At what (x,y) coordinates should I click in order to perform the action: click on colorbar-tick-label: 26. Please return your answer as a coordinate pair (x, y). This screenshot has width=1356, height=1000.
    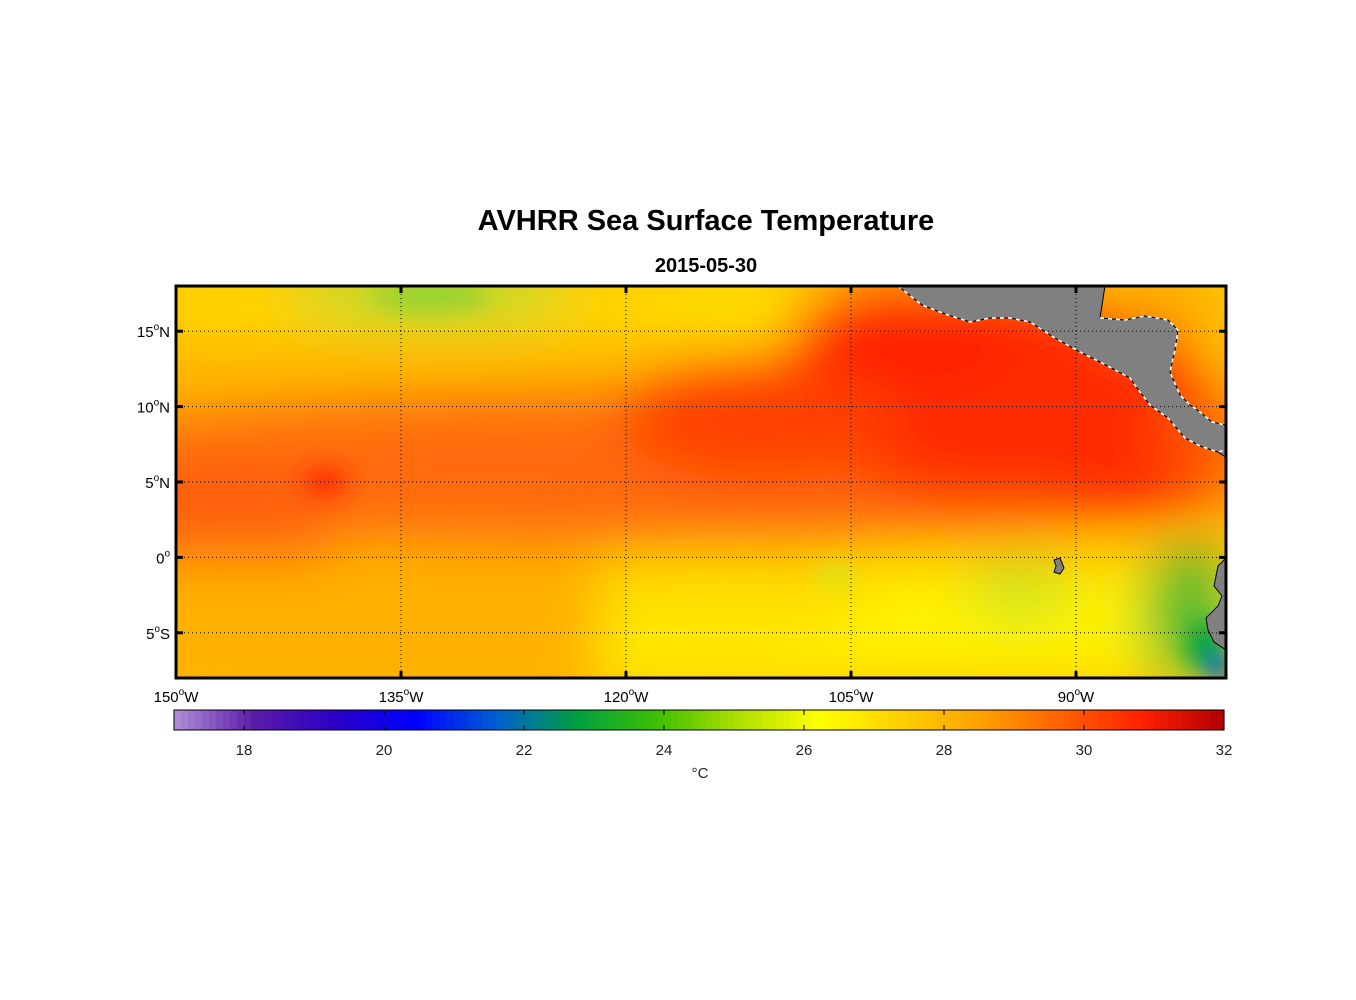
    Looking at the image, I should click on (804, 750).